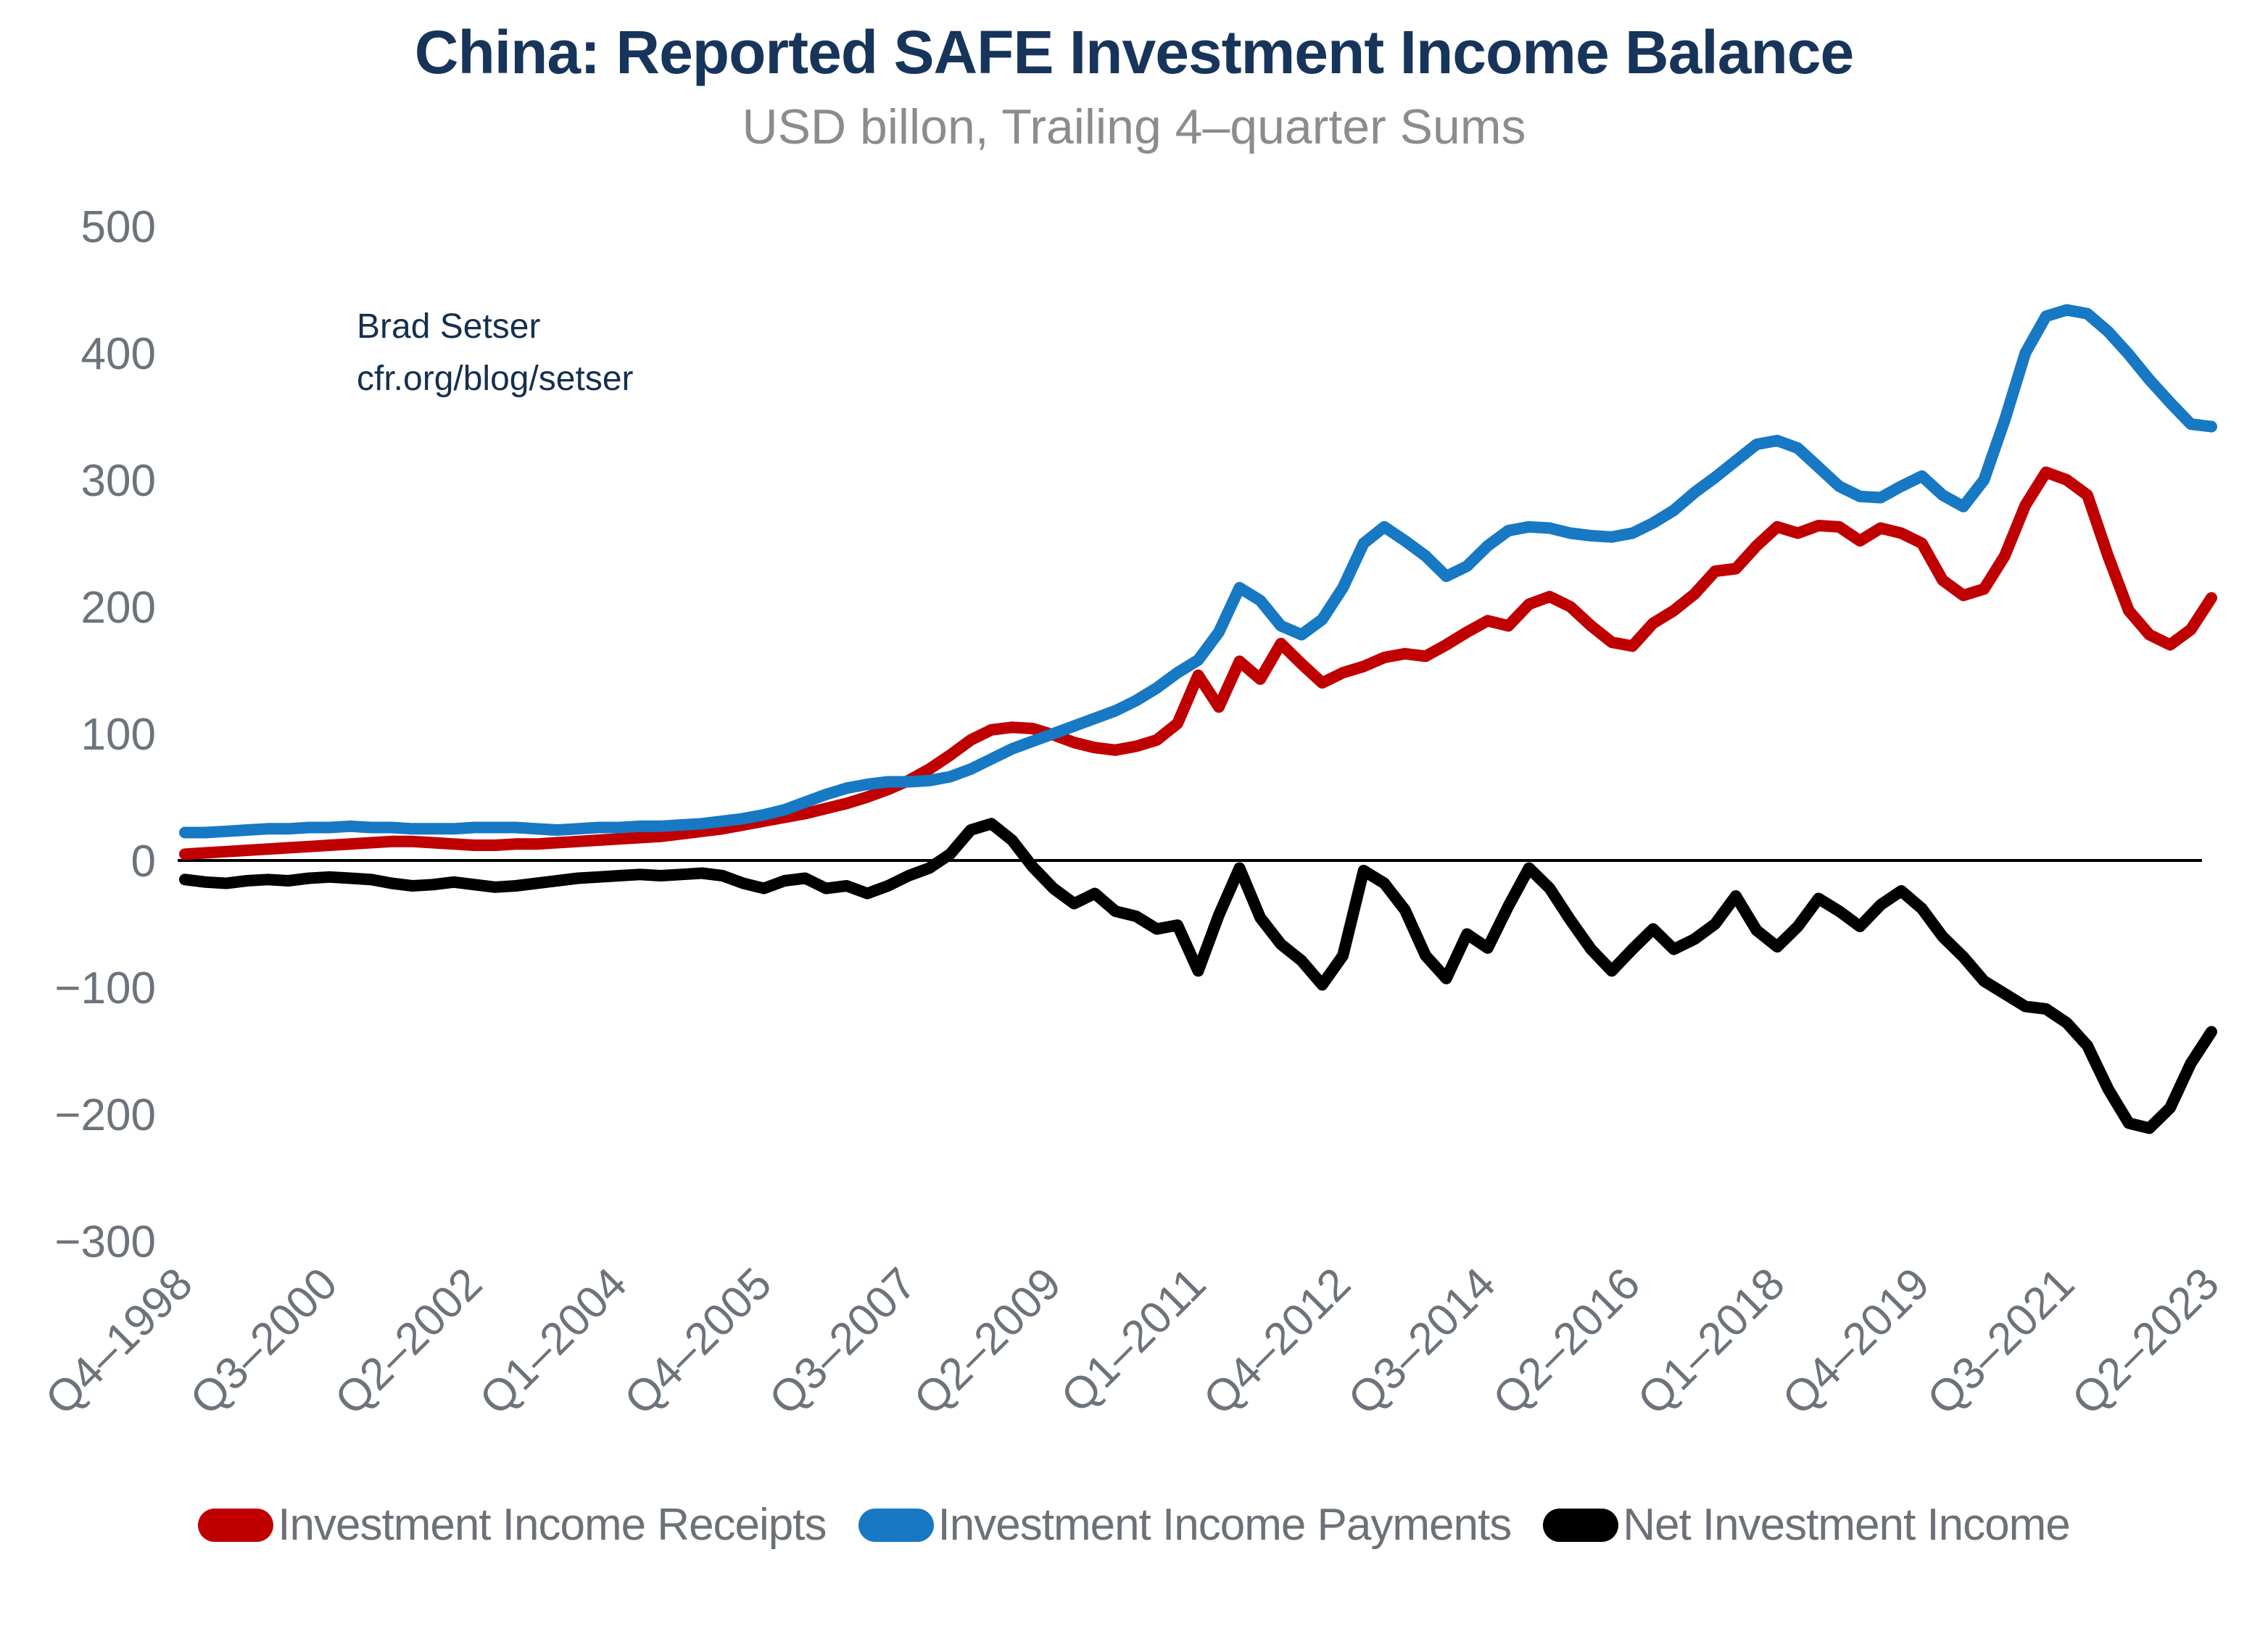 The width and height of the screenshot is (2268, 1647). What do you see at coordinates (552, 1525) in the screenshot?
I see `legend-label-receipts: Investment Income Receipts` at bounding box center [552, 1525].